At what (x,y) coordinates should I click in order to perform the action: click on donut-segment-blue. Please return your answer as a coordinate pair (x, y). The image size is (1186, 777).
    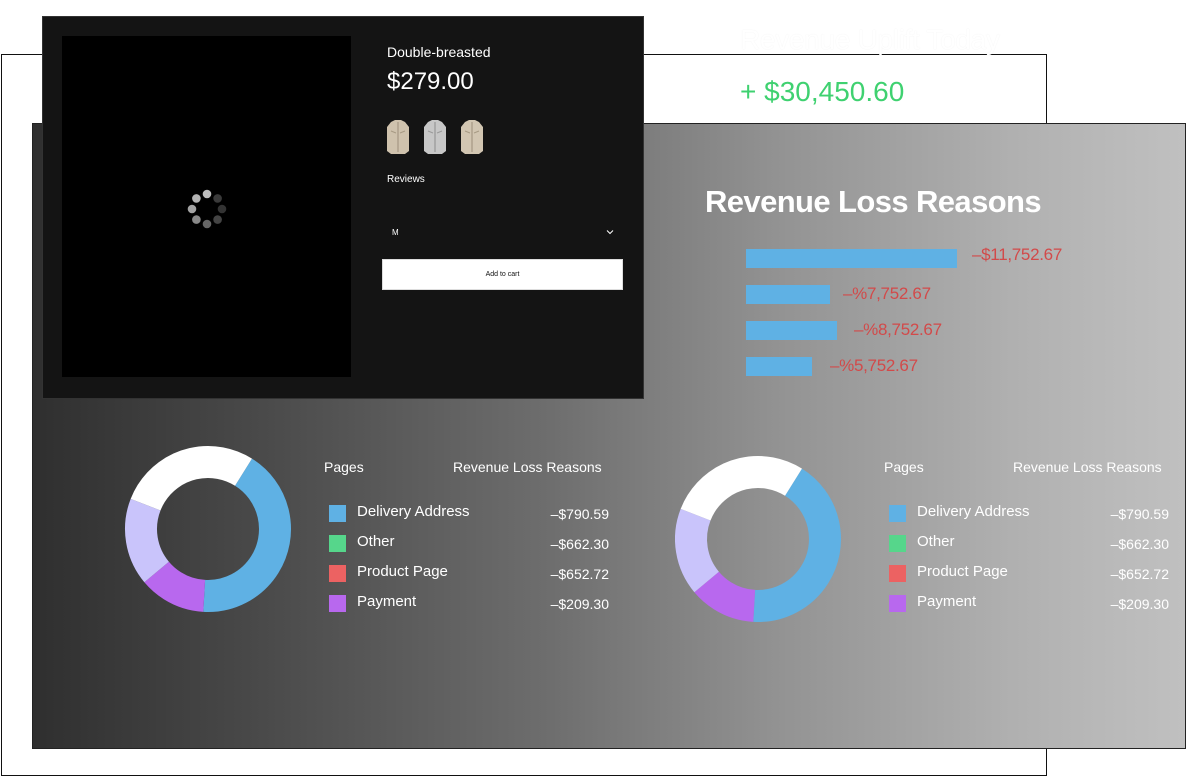
    Looking at the image, I should click on (208, 529).